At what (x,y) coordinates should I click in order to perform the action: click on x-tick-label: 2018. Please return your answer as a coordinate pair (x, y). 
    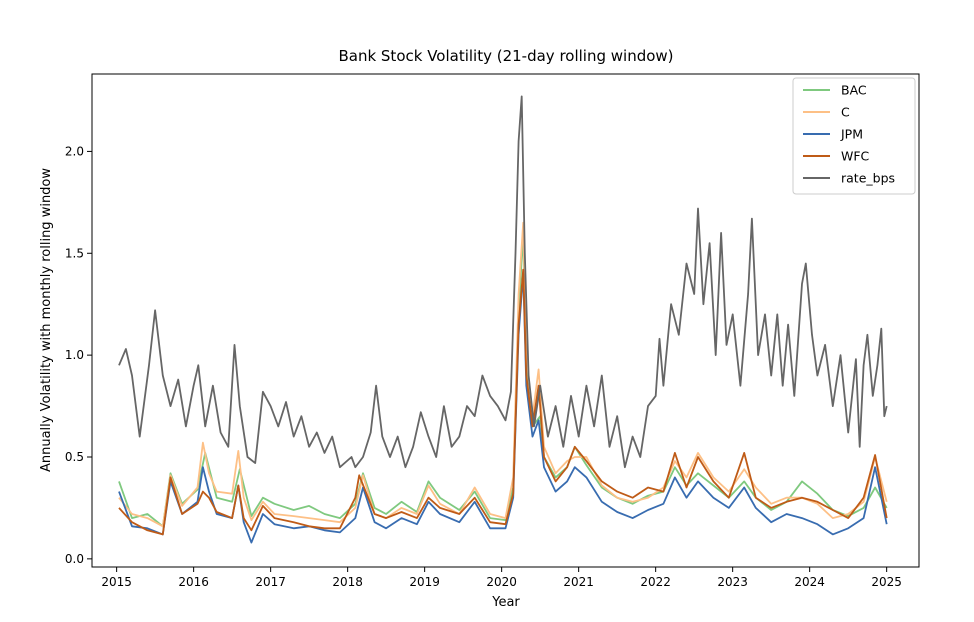
    Looking at the image, I should click on (347, 582).